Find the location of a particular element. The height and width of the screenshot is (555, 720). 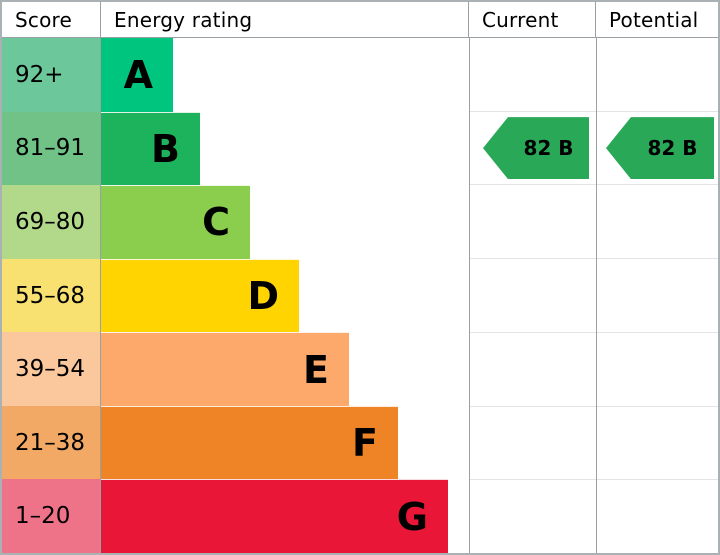

band-bar: A is located at coordinates (137, 75).